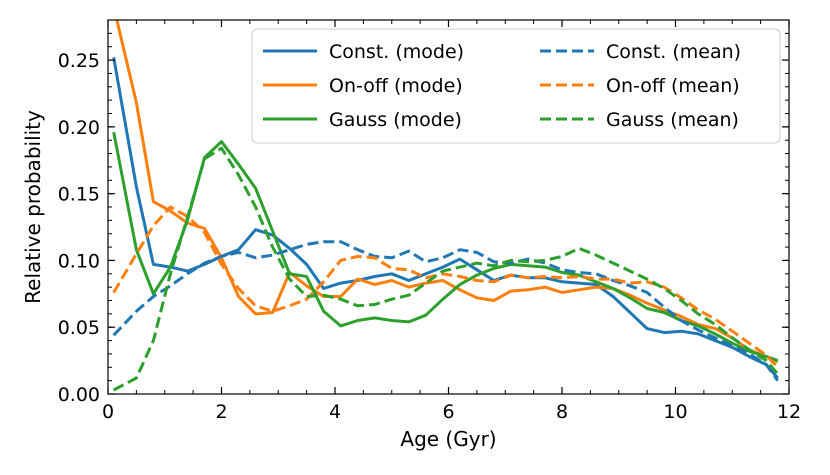 The width and height of the screenshot is (830, 475). I want to click on y-tick-label: 0.20, so click(79, 128).